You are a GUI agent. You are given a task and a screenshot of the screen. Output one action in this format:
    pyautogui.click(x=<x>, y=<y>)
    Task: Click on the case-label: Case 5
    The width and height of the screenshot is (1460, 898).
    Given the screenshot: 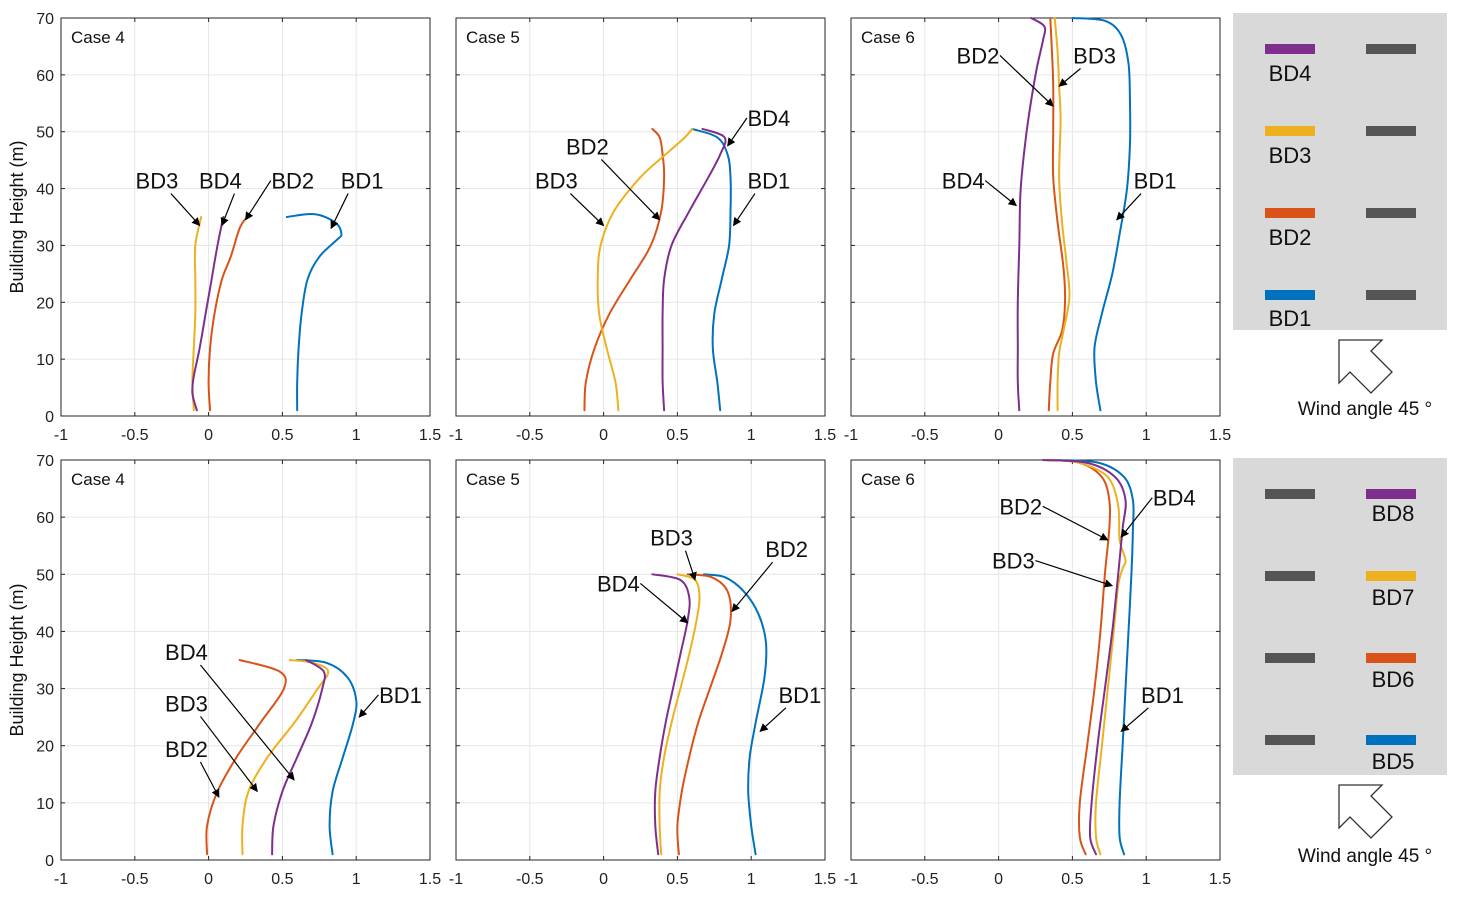 What is the action you would take?
    pyautogui.click(x=493, y=37)
    